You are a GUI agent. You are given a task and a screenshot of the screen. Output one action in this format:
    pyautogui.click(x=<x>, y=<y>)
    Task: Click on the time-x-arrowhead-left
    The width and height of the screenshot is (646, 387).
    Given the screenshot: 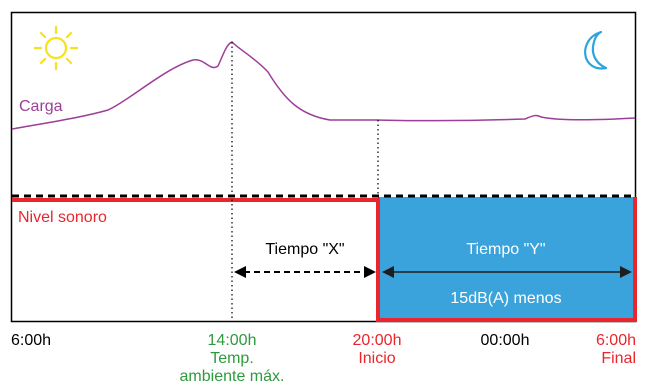 What is the action you would take?
    pyautogui.click(x=240, y=272)
    